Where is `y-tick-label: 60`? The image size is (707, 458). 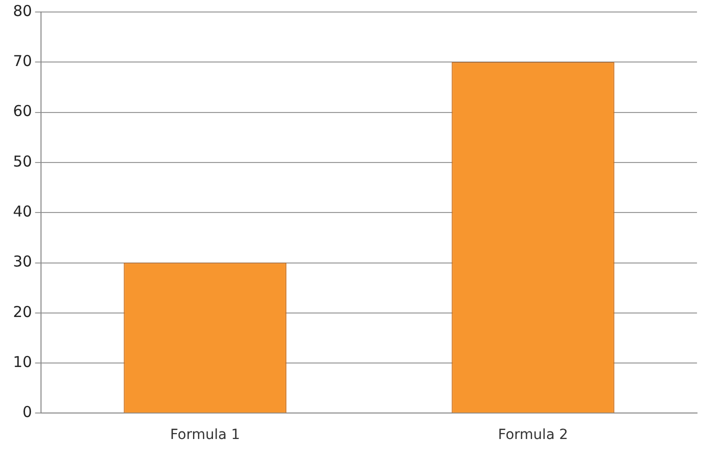
y-tick-label: 60 is located at coordinates (22, 111).